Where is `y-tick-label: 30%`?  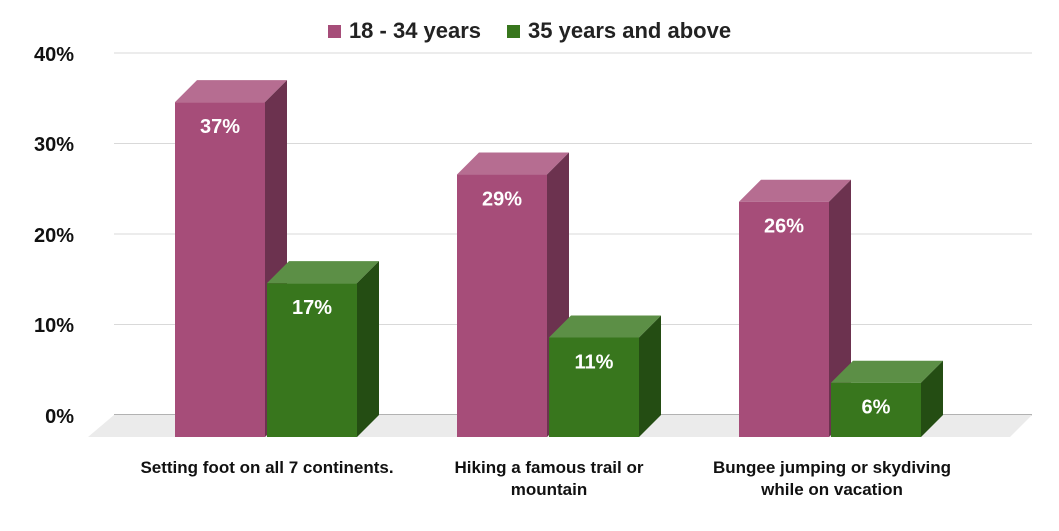 y-tick-label: 30% is located at coordinates (53, 145).